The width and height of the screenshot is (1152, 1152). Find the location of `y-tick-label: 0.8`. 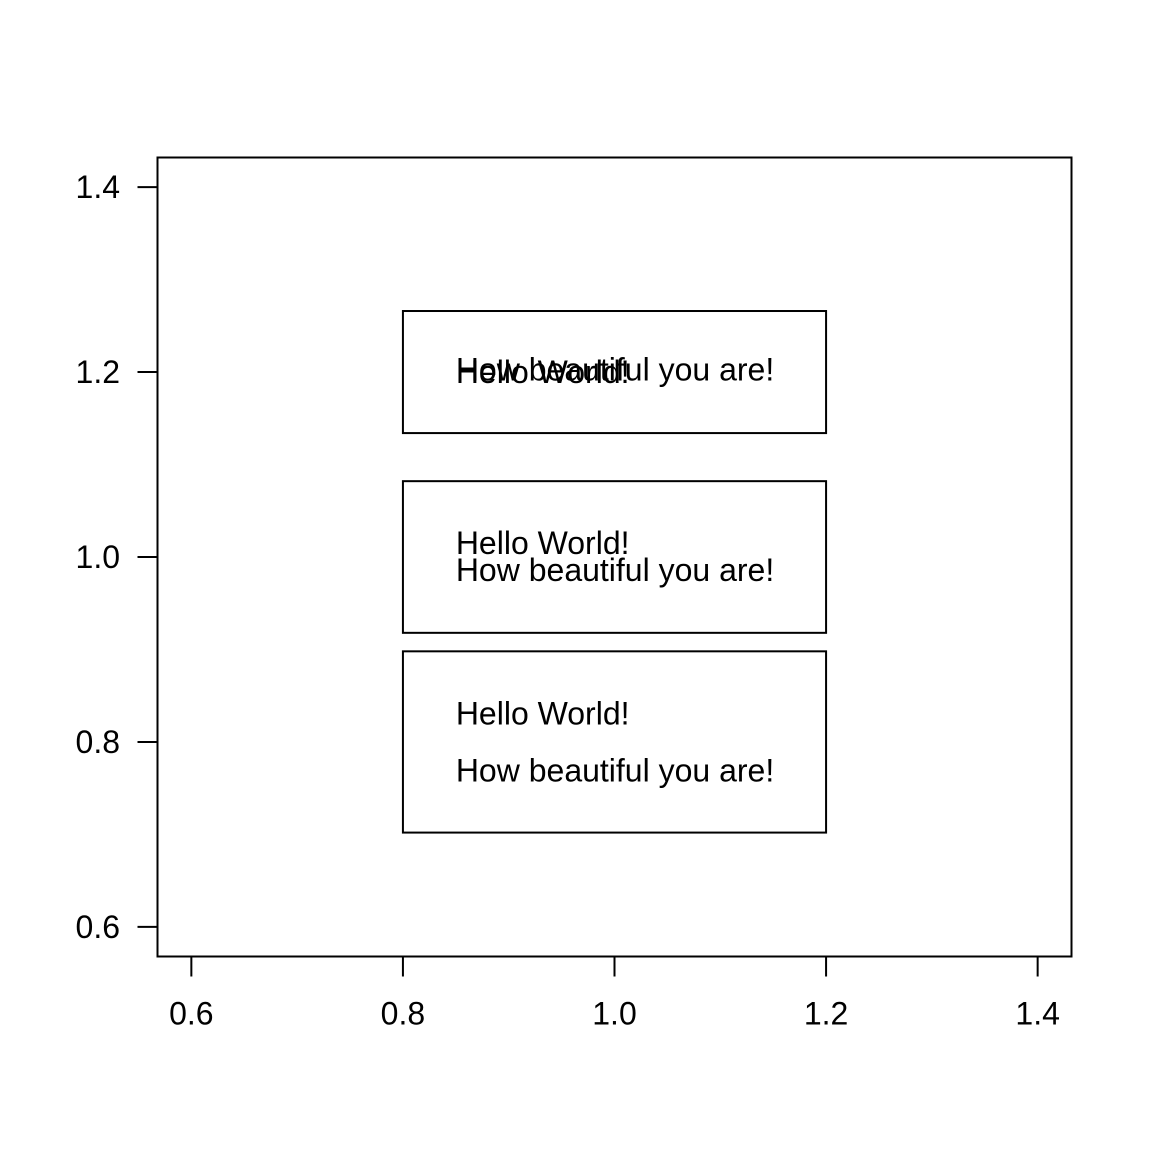

y-tick-label: 0.8 is located at coordinates (98, 742).